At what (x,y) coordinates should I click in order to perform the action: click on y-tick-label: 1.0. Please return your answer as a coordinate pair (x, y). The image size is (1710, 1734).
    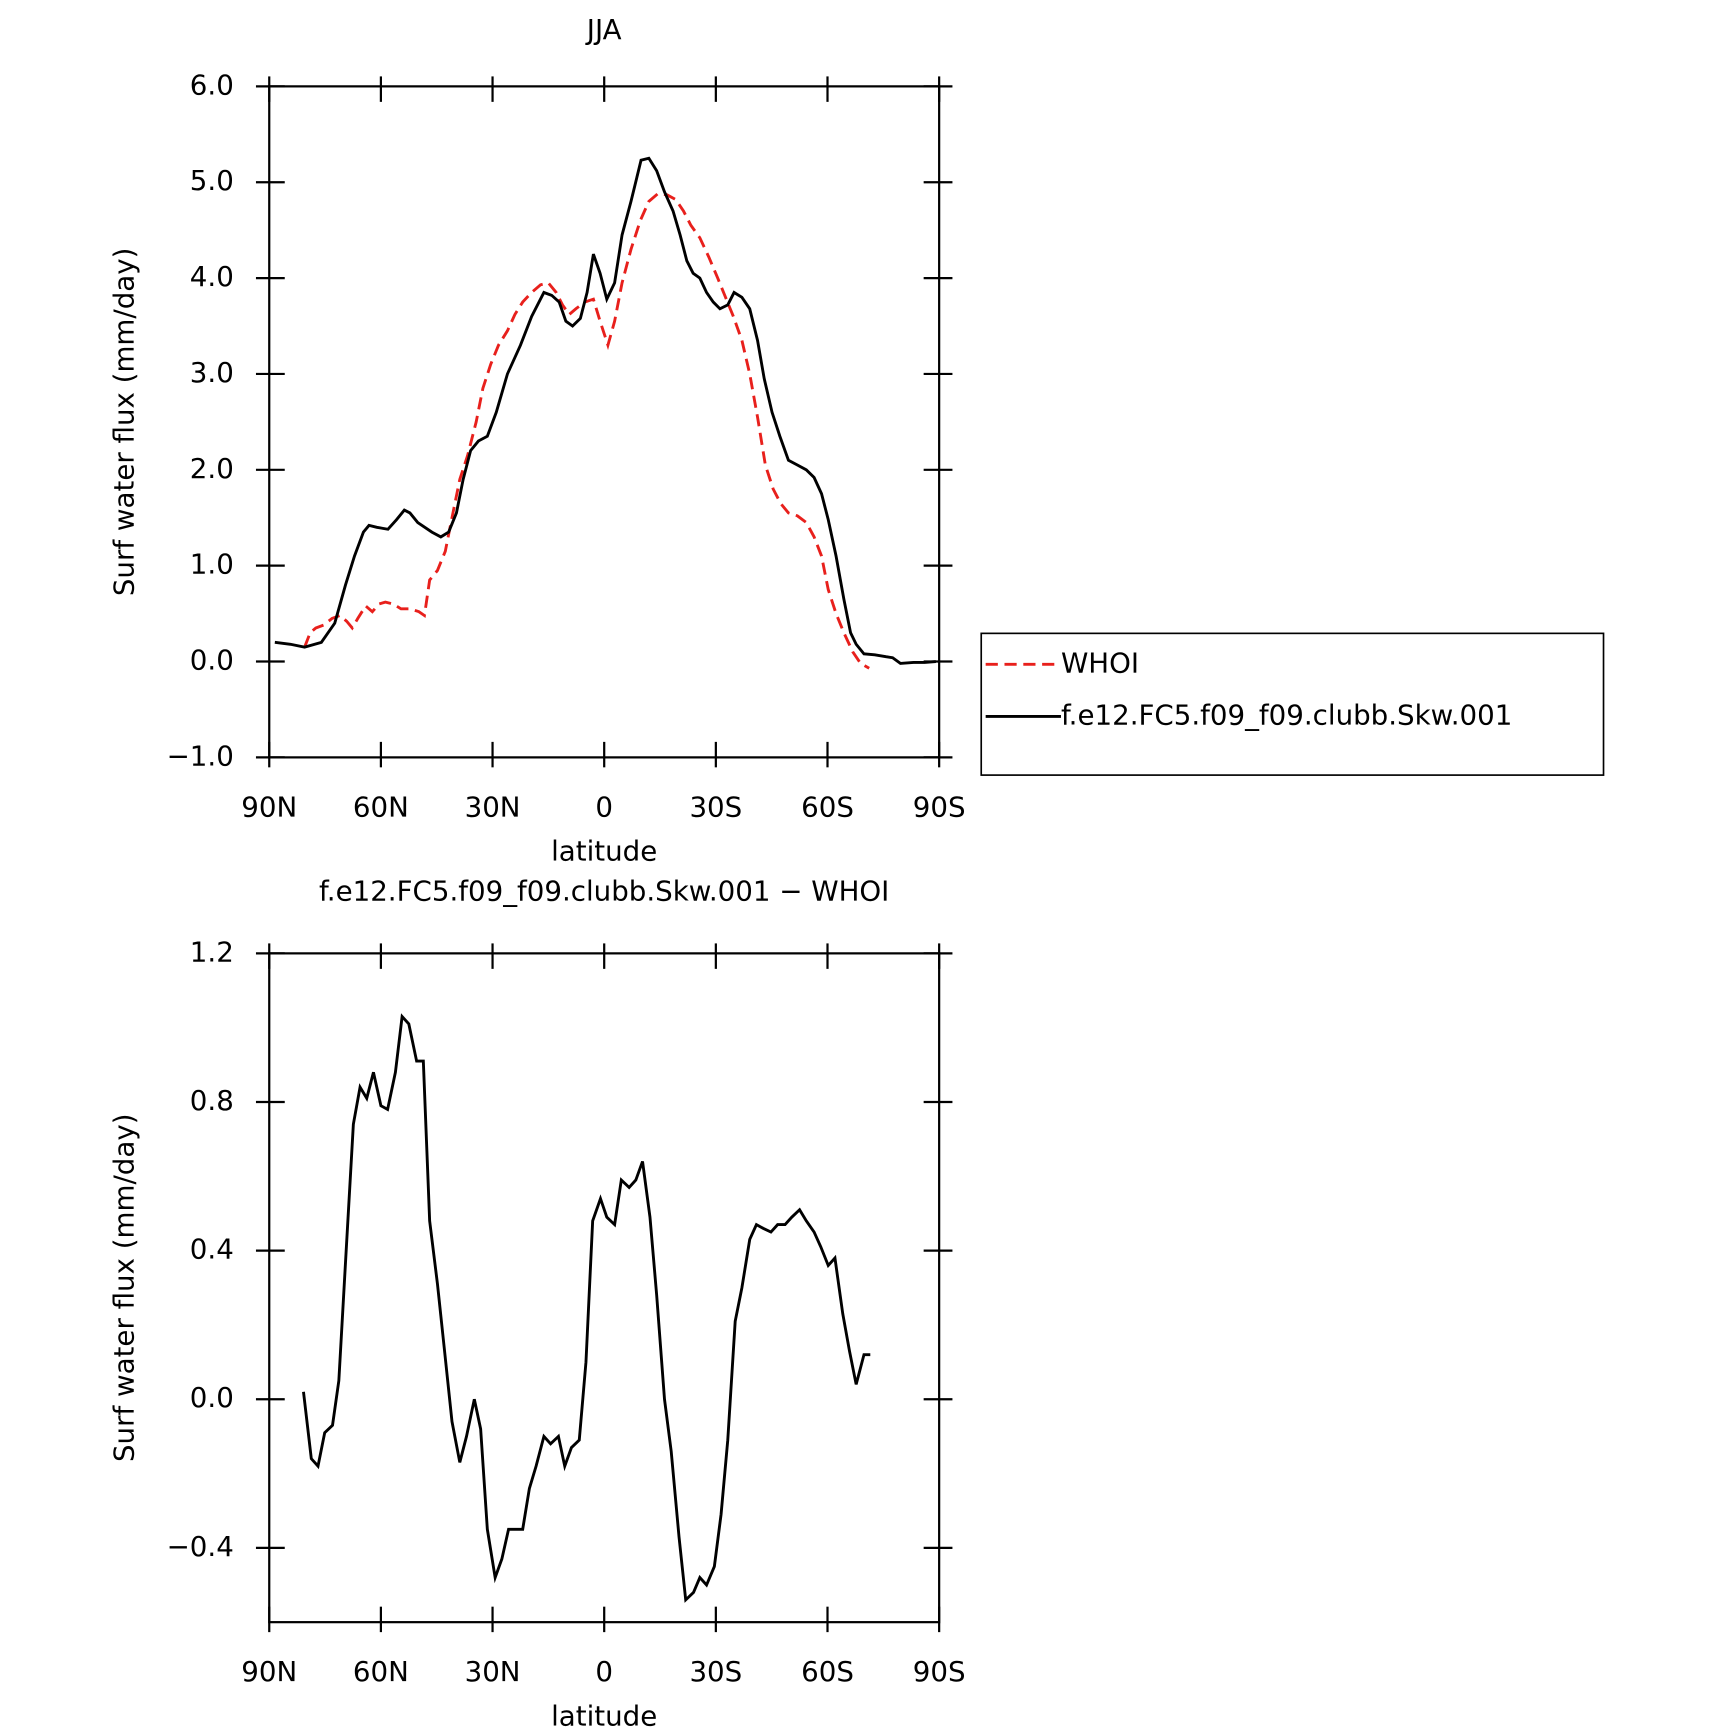
    Looking at the image, I should click on (212, 564).